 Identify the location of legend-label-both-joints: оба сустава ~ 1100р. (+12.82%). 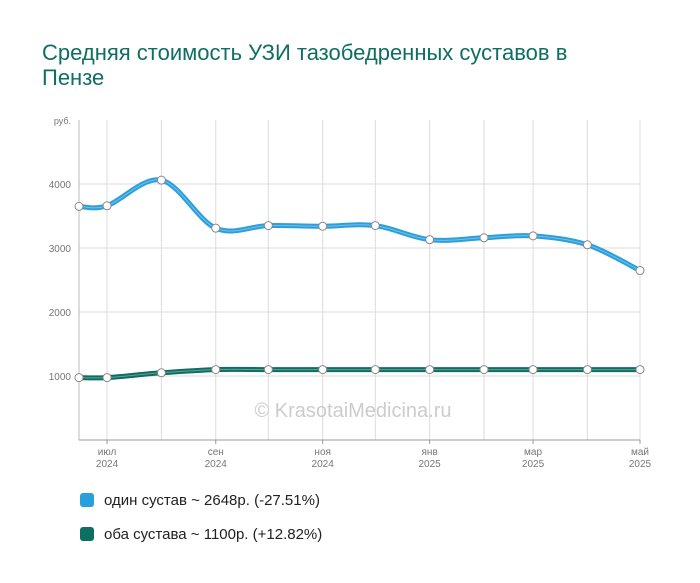
(213, 534).